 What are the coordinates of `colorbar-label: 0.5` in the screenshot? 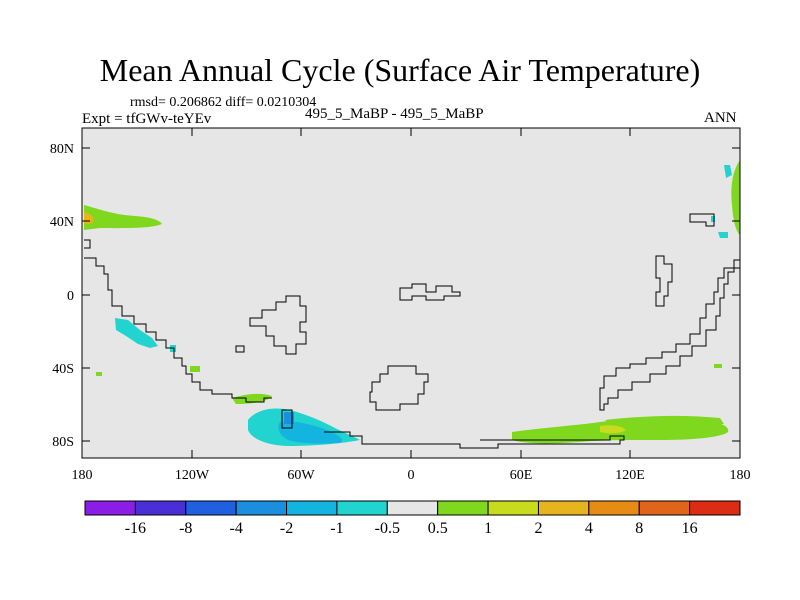 It's located at (438, 528).